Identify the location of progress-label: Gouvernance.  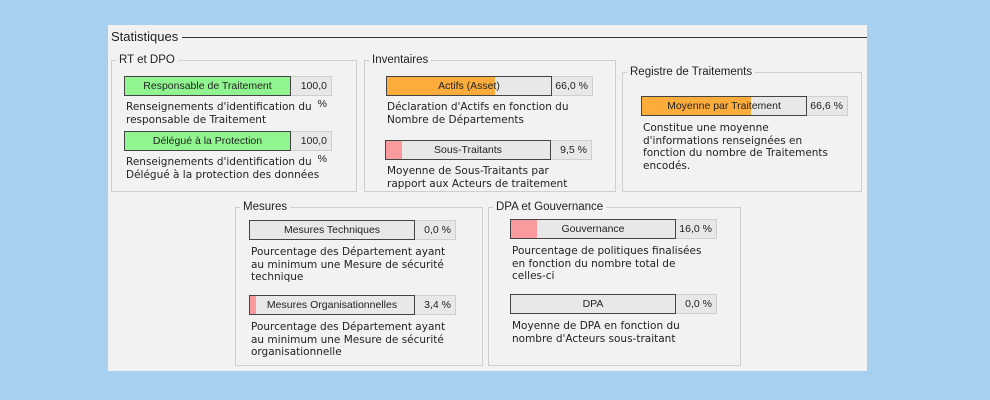
(593, 229).